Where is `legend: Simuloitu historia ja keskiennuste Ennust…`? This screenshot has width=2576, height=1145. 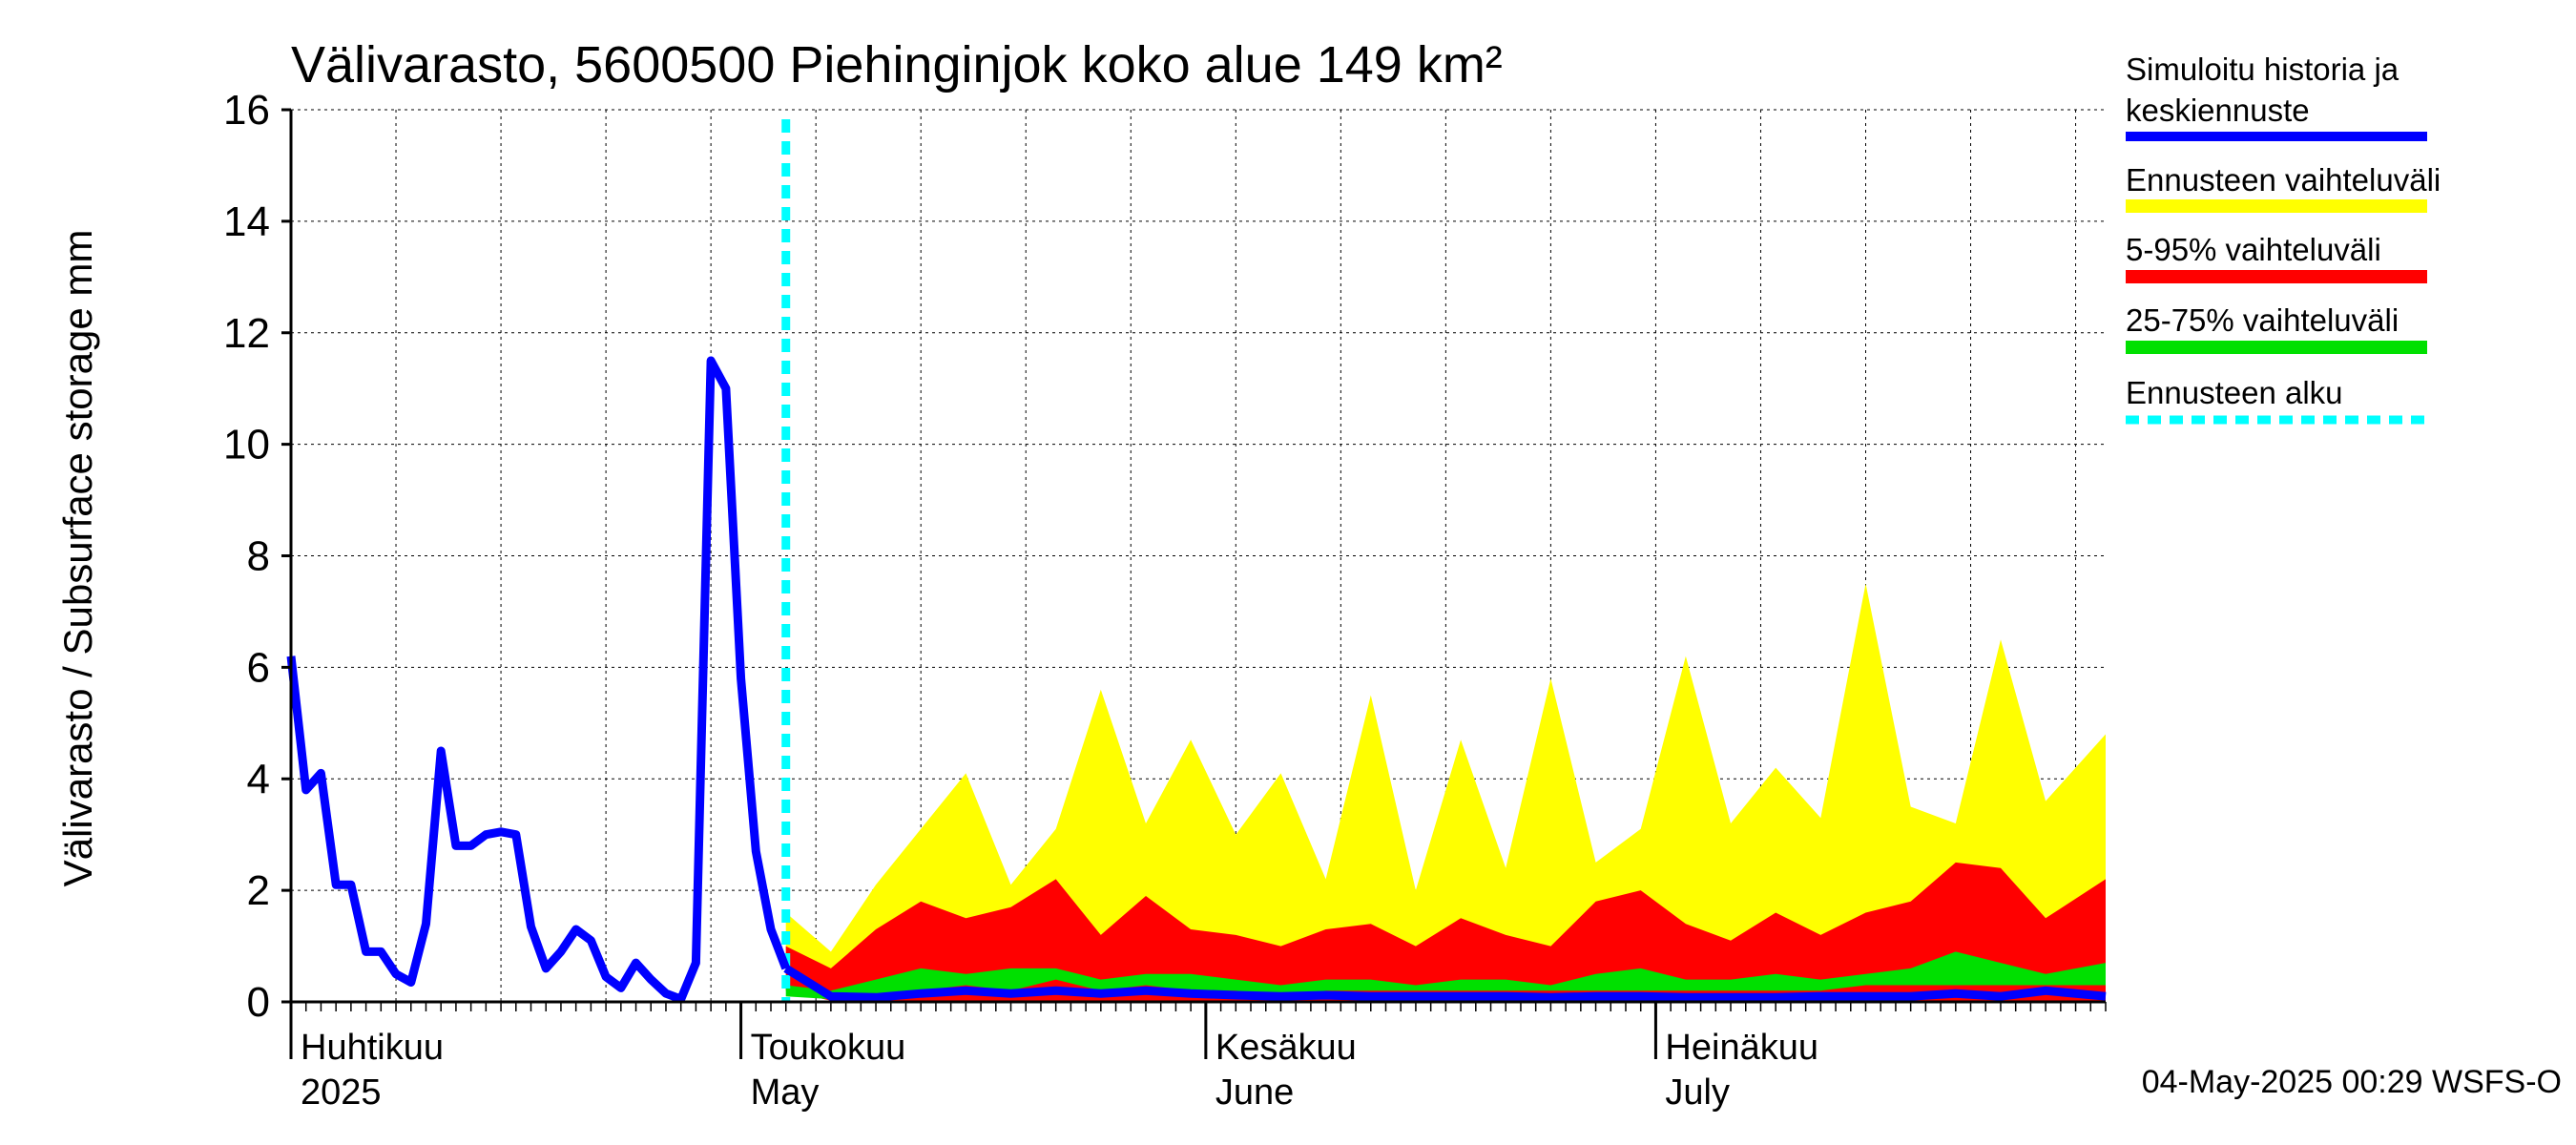 legend: Simuloitu historia ja keskiennuste Ennust… is located at coordinates (2283, 239).